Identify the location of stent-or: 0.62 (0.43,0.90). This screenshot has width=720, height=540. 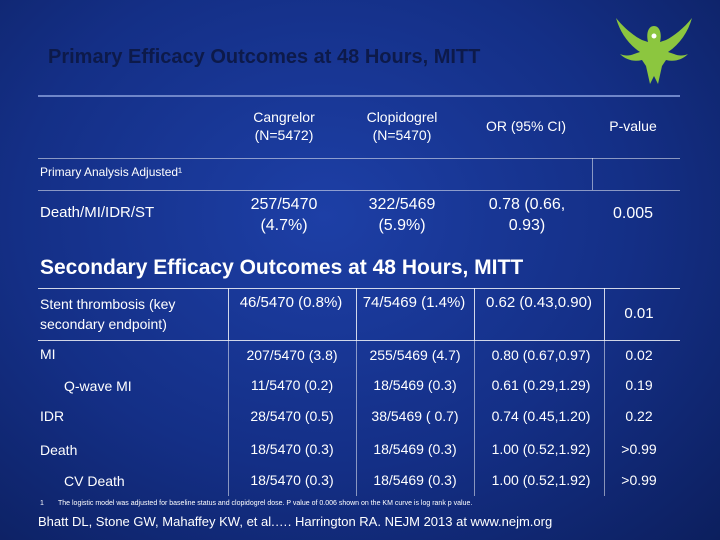
(539, 302).